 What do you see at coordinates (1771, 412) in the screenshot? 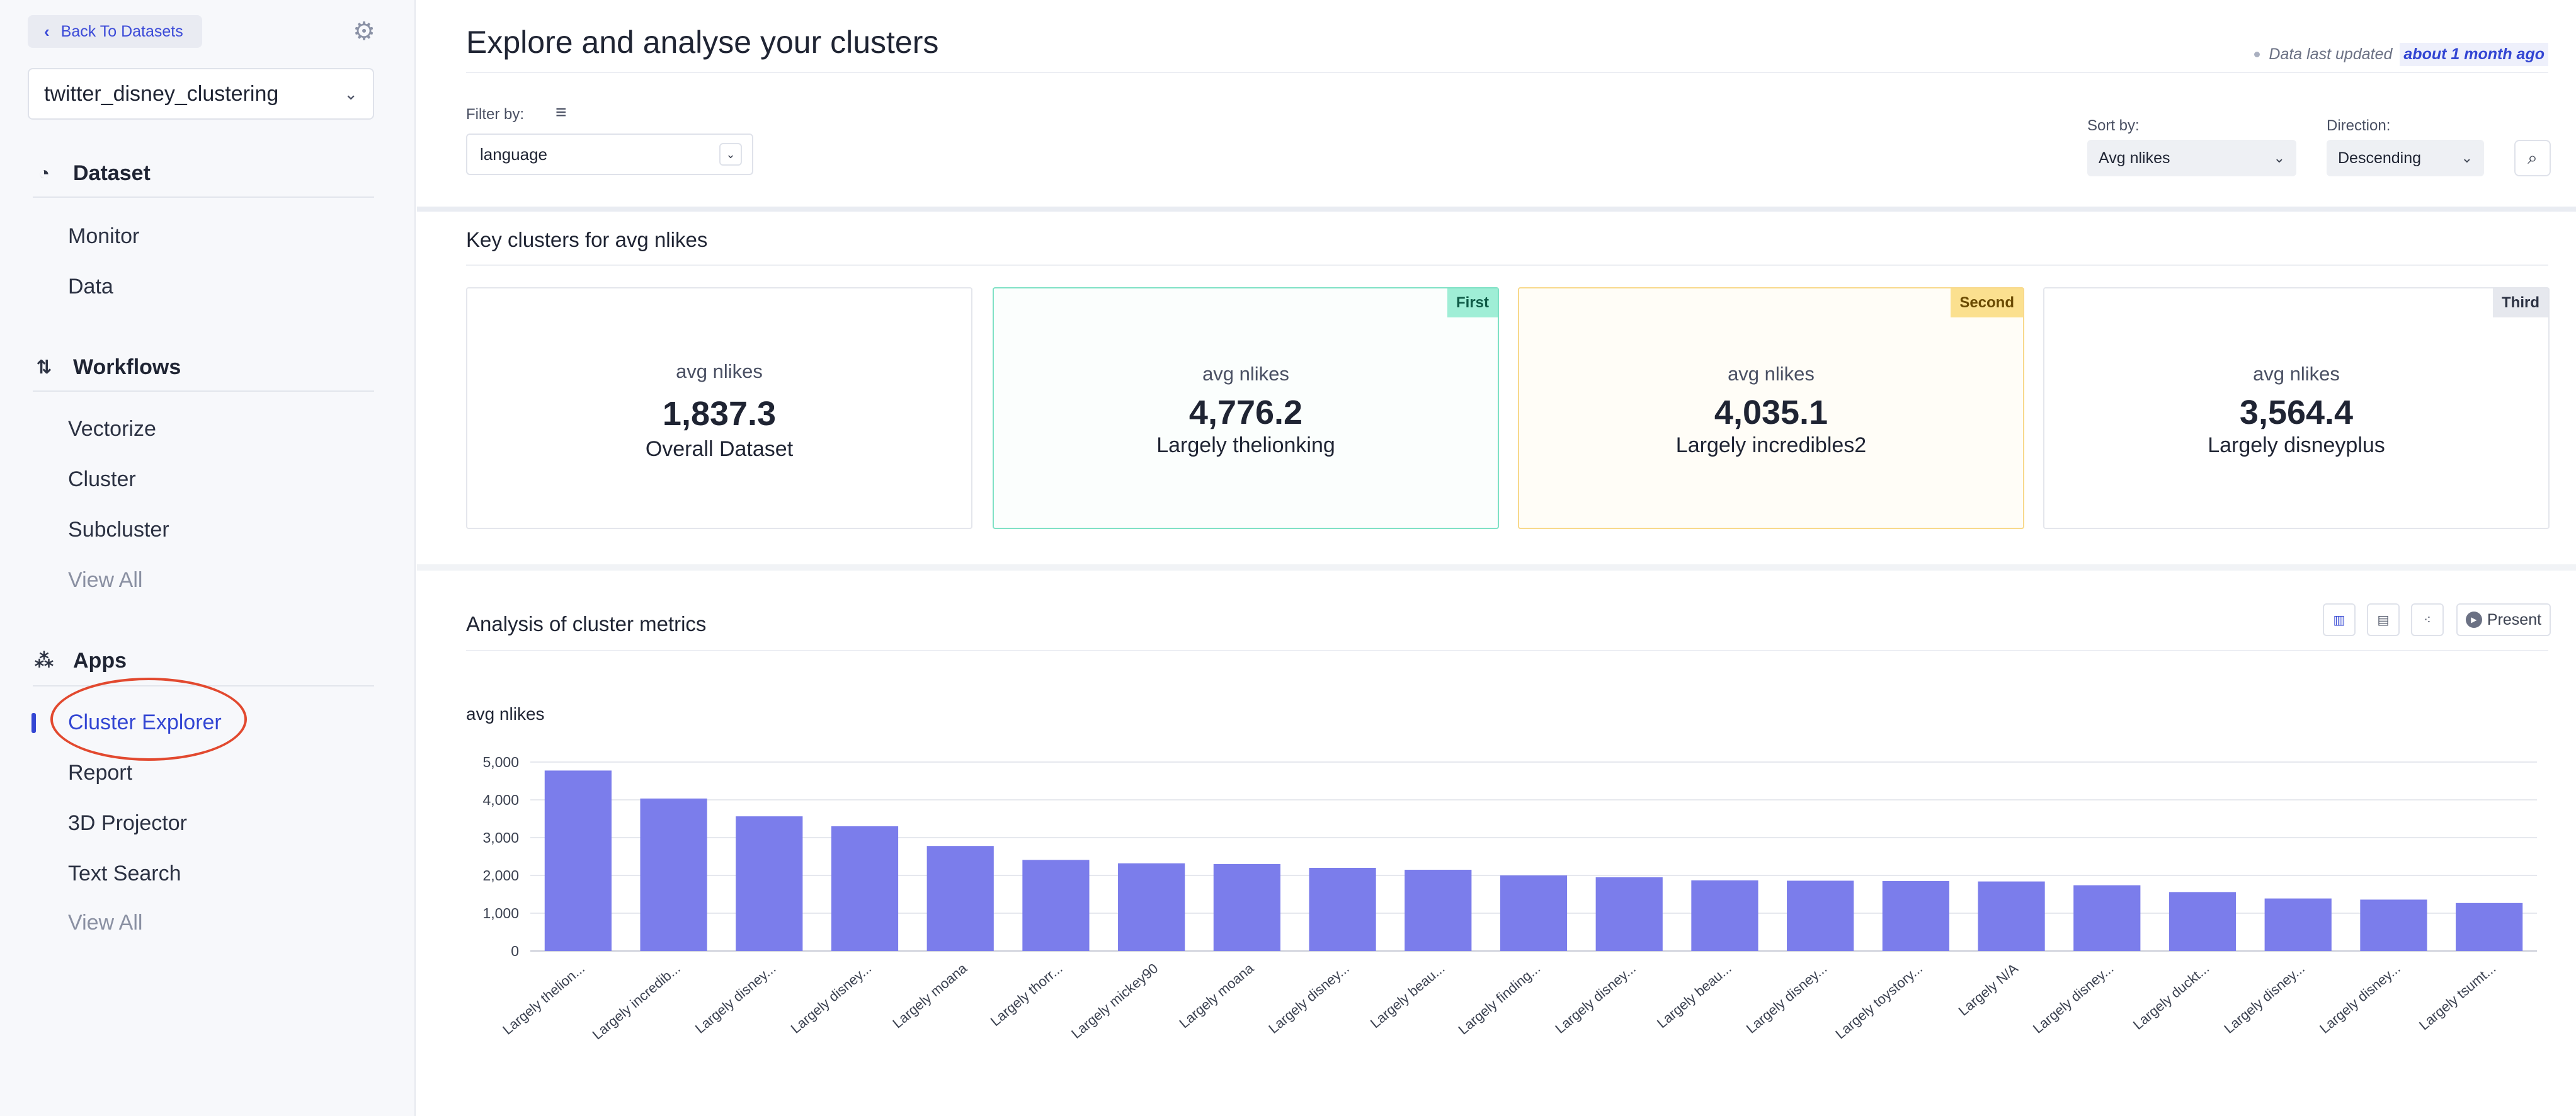
I see `card-value: 4,035.1` at bounding box center [1771, 412].